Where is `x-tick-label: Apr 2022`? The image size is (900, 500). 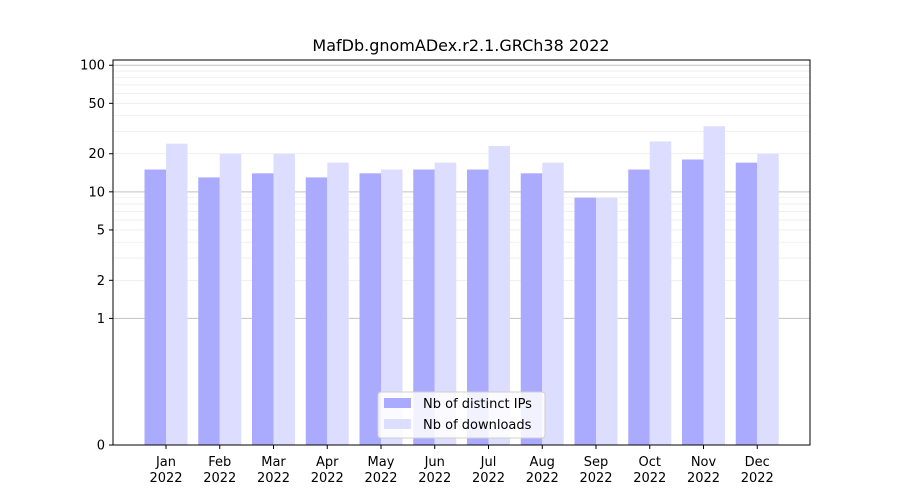
x-tick-label: Apr 2022 is located at coordinates (327, 470).